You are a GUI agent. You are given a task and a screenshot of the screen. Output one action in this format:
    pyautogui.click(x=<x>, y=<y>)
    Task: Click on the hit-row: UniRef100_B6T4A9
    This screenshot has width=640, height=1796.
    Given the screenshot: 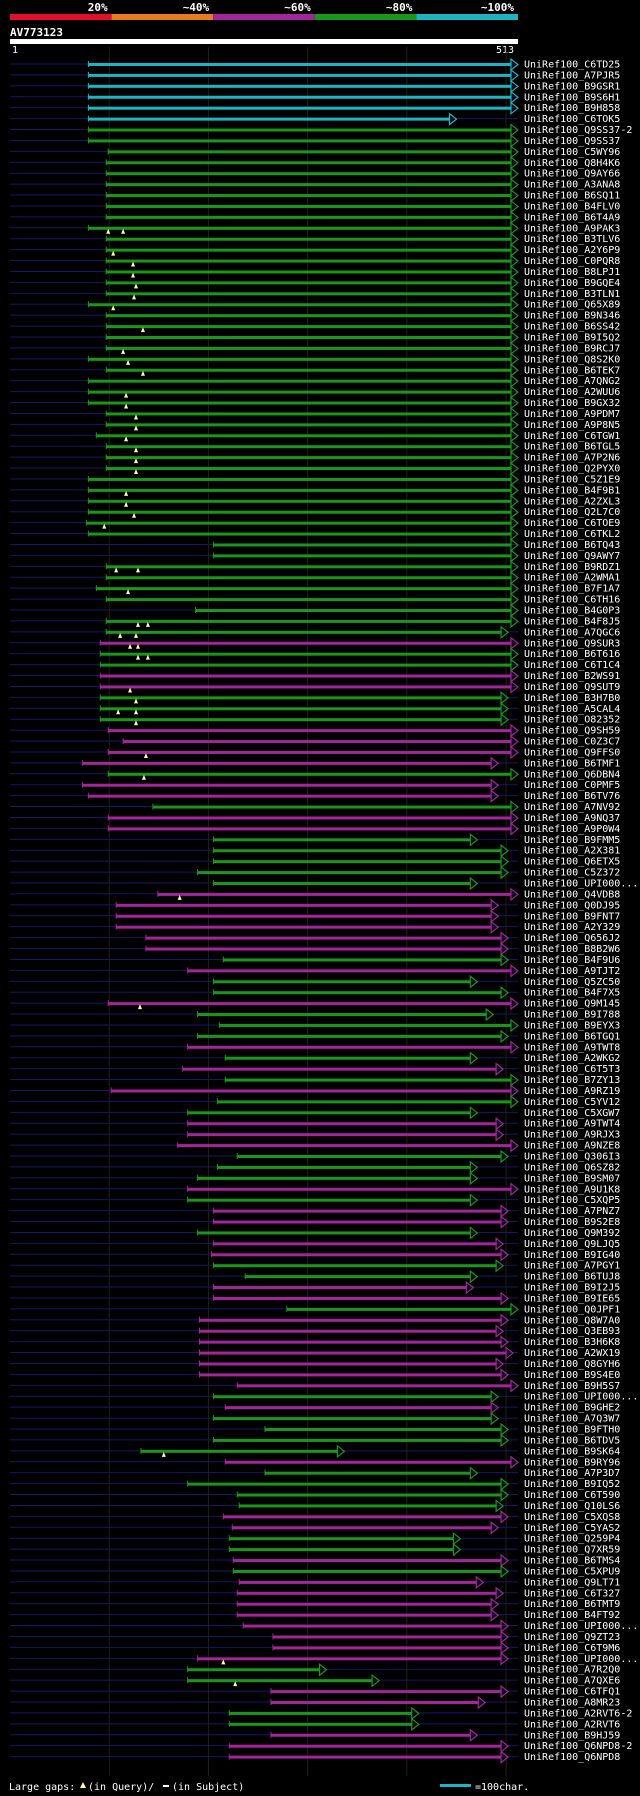 What is the action you would take?
    pyautogui.click(x=315, y=217)
    